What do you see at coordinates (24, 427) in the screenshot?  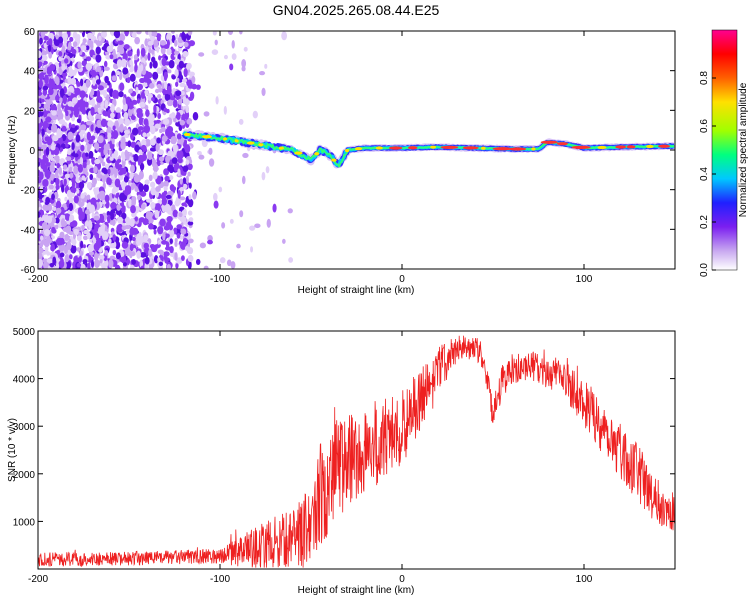 I see `snr-ytick-label: 3000` at bounding box center [24, 427].